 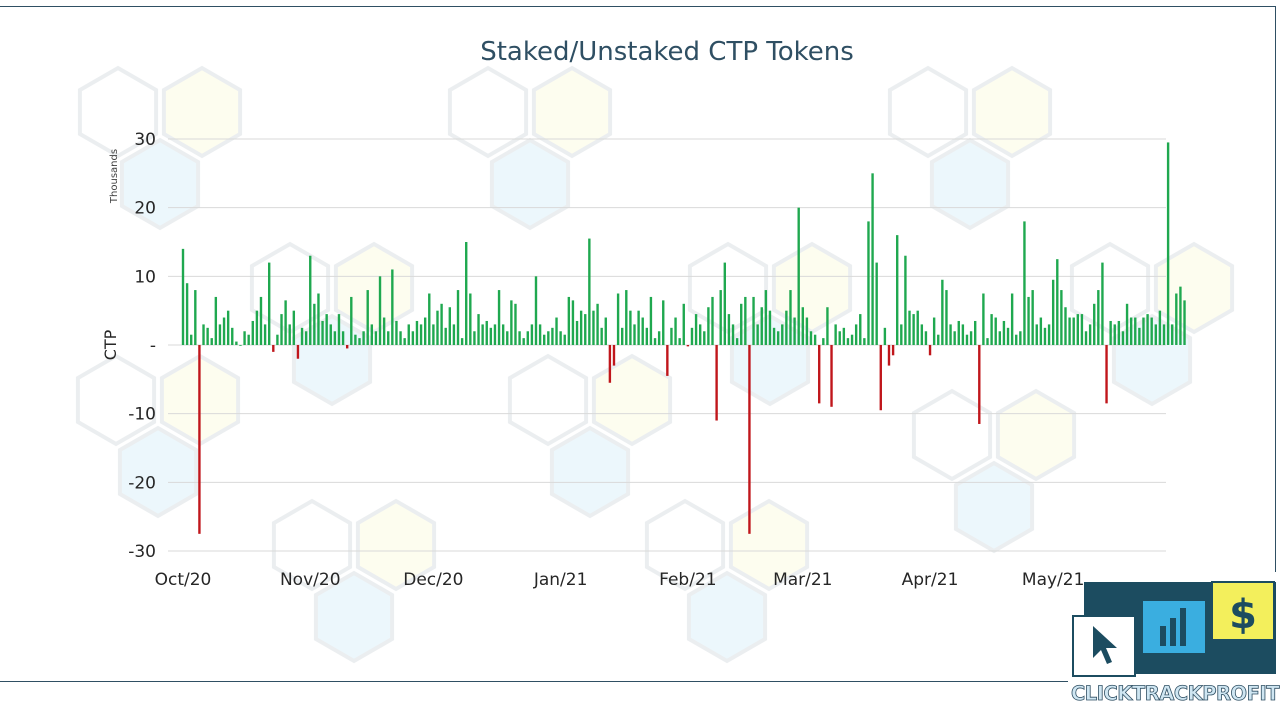 I want to click on dollar-icon: $, so click(x=1243, y=611).